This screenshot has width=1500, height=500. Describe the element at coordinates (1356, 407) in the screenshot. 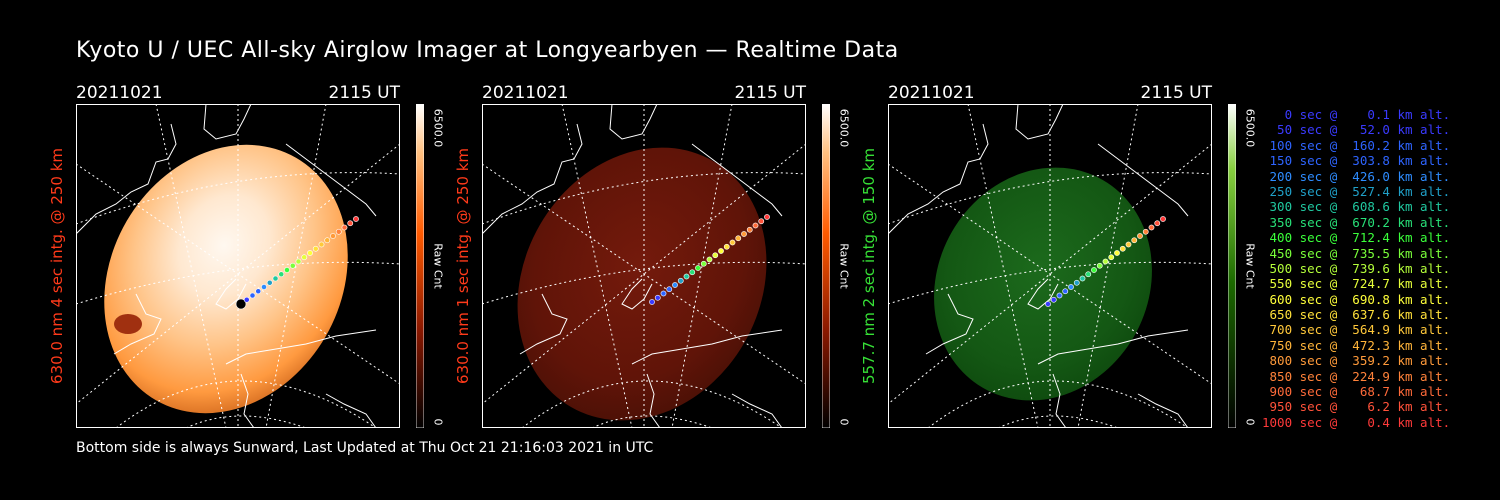

I see `legend-entry: 950 sec @ 6.2 km alt.` at that location.